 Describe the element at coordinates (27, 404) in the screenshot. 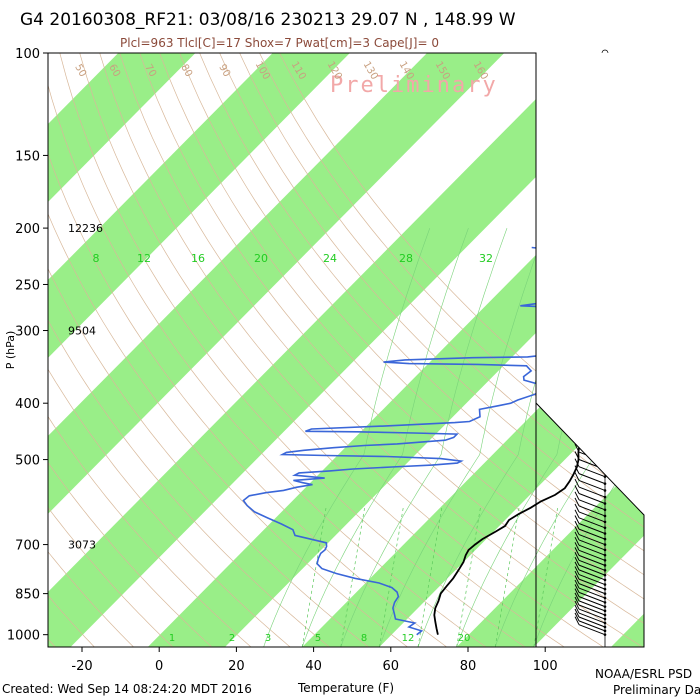

I see `y-tick-label: 400` at that location.